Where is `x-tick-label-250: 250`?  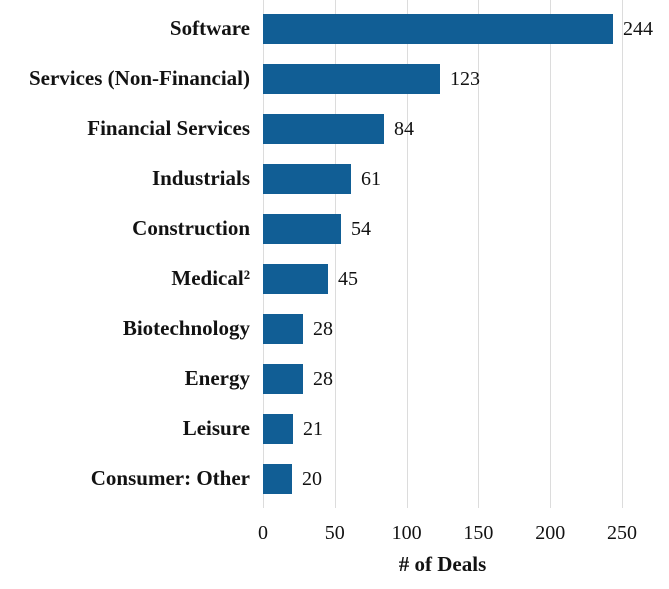
x-tick-label-250: 250 is located at coordinates (622, 533).